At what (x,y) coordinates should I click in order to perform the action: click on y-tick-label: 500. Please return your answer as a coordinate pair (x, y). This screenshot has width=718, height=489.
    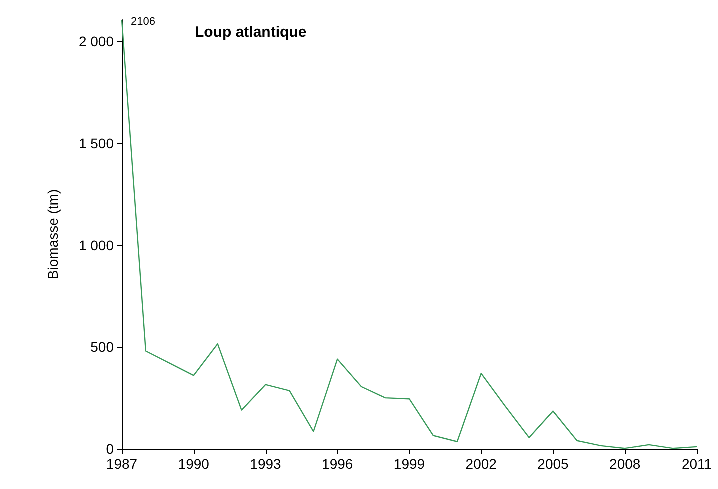
    Looking at the image, I should click on (102, 347).